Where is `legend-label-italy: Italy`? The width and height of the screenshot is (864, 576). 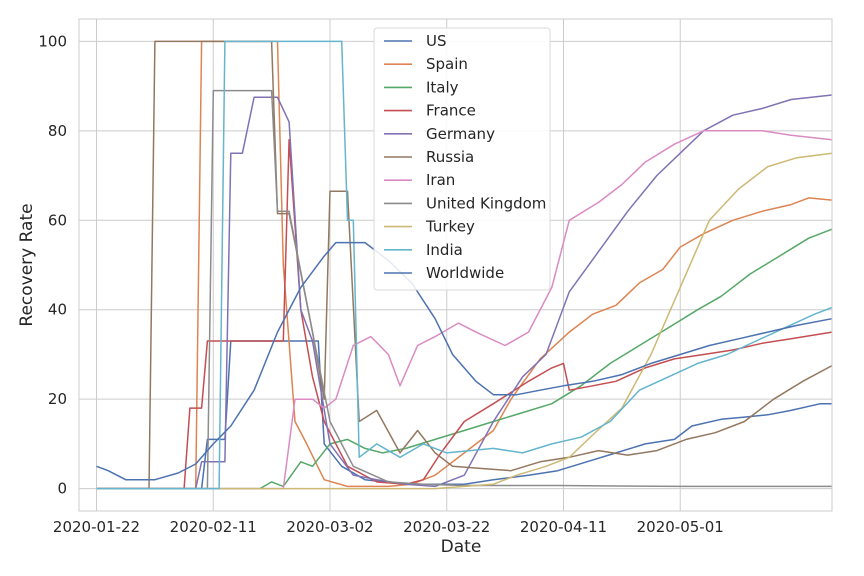 legend-label-italy: Italy is located at coordinates (442, 87).